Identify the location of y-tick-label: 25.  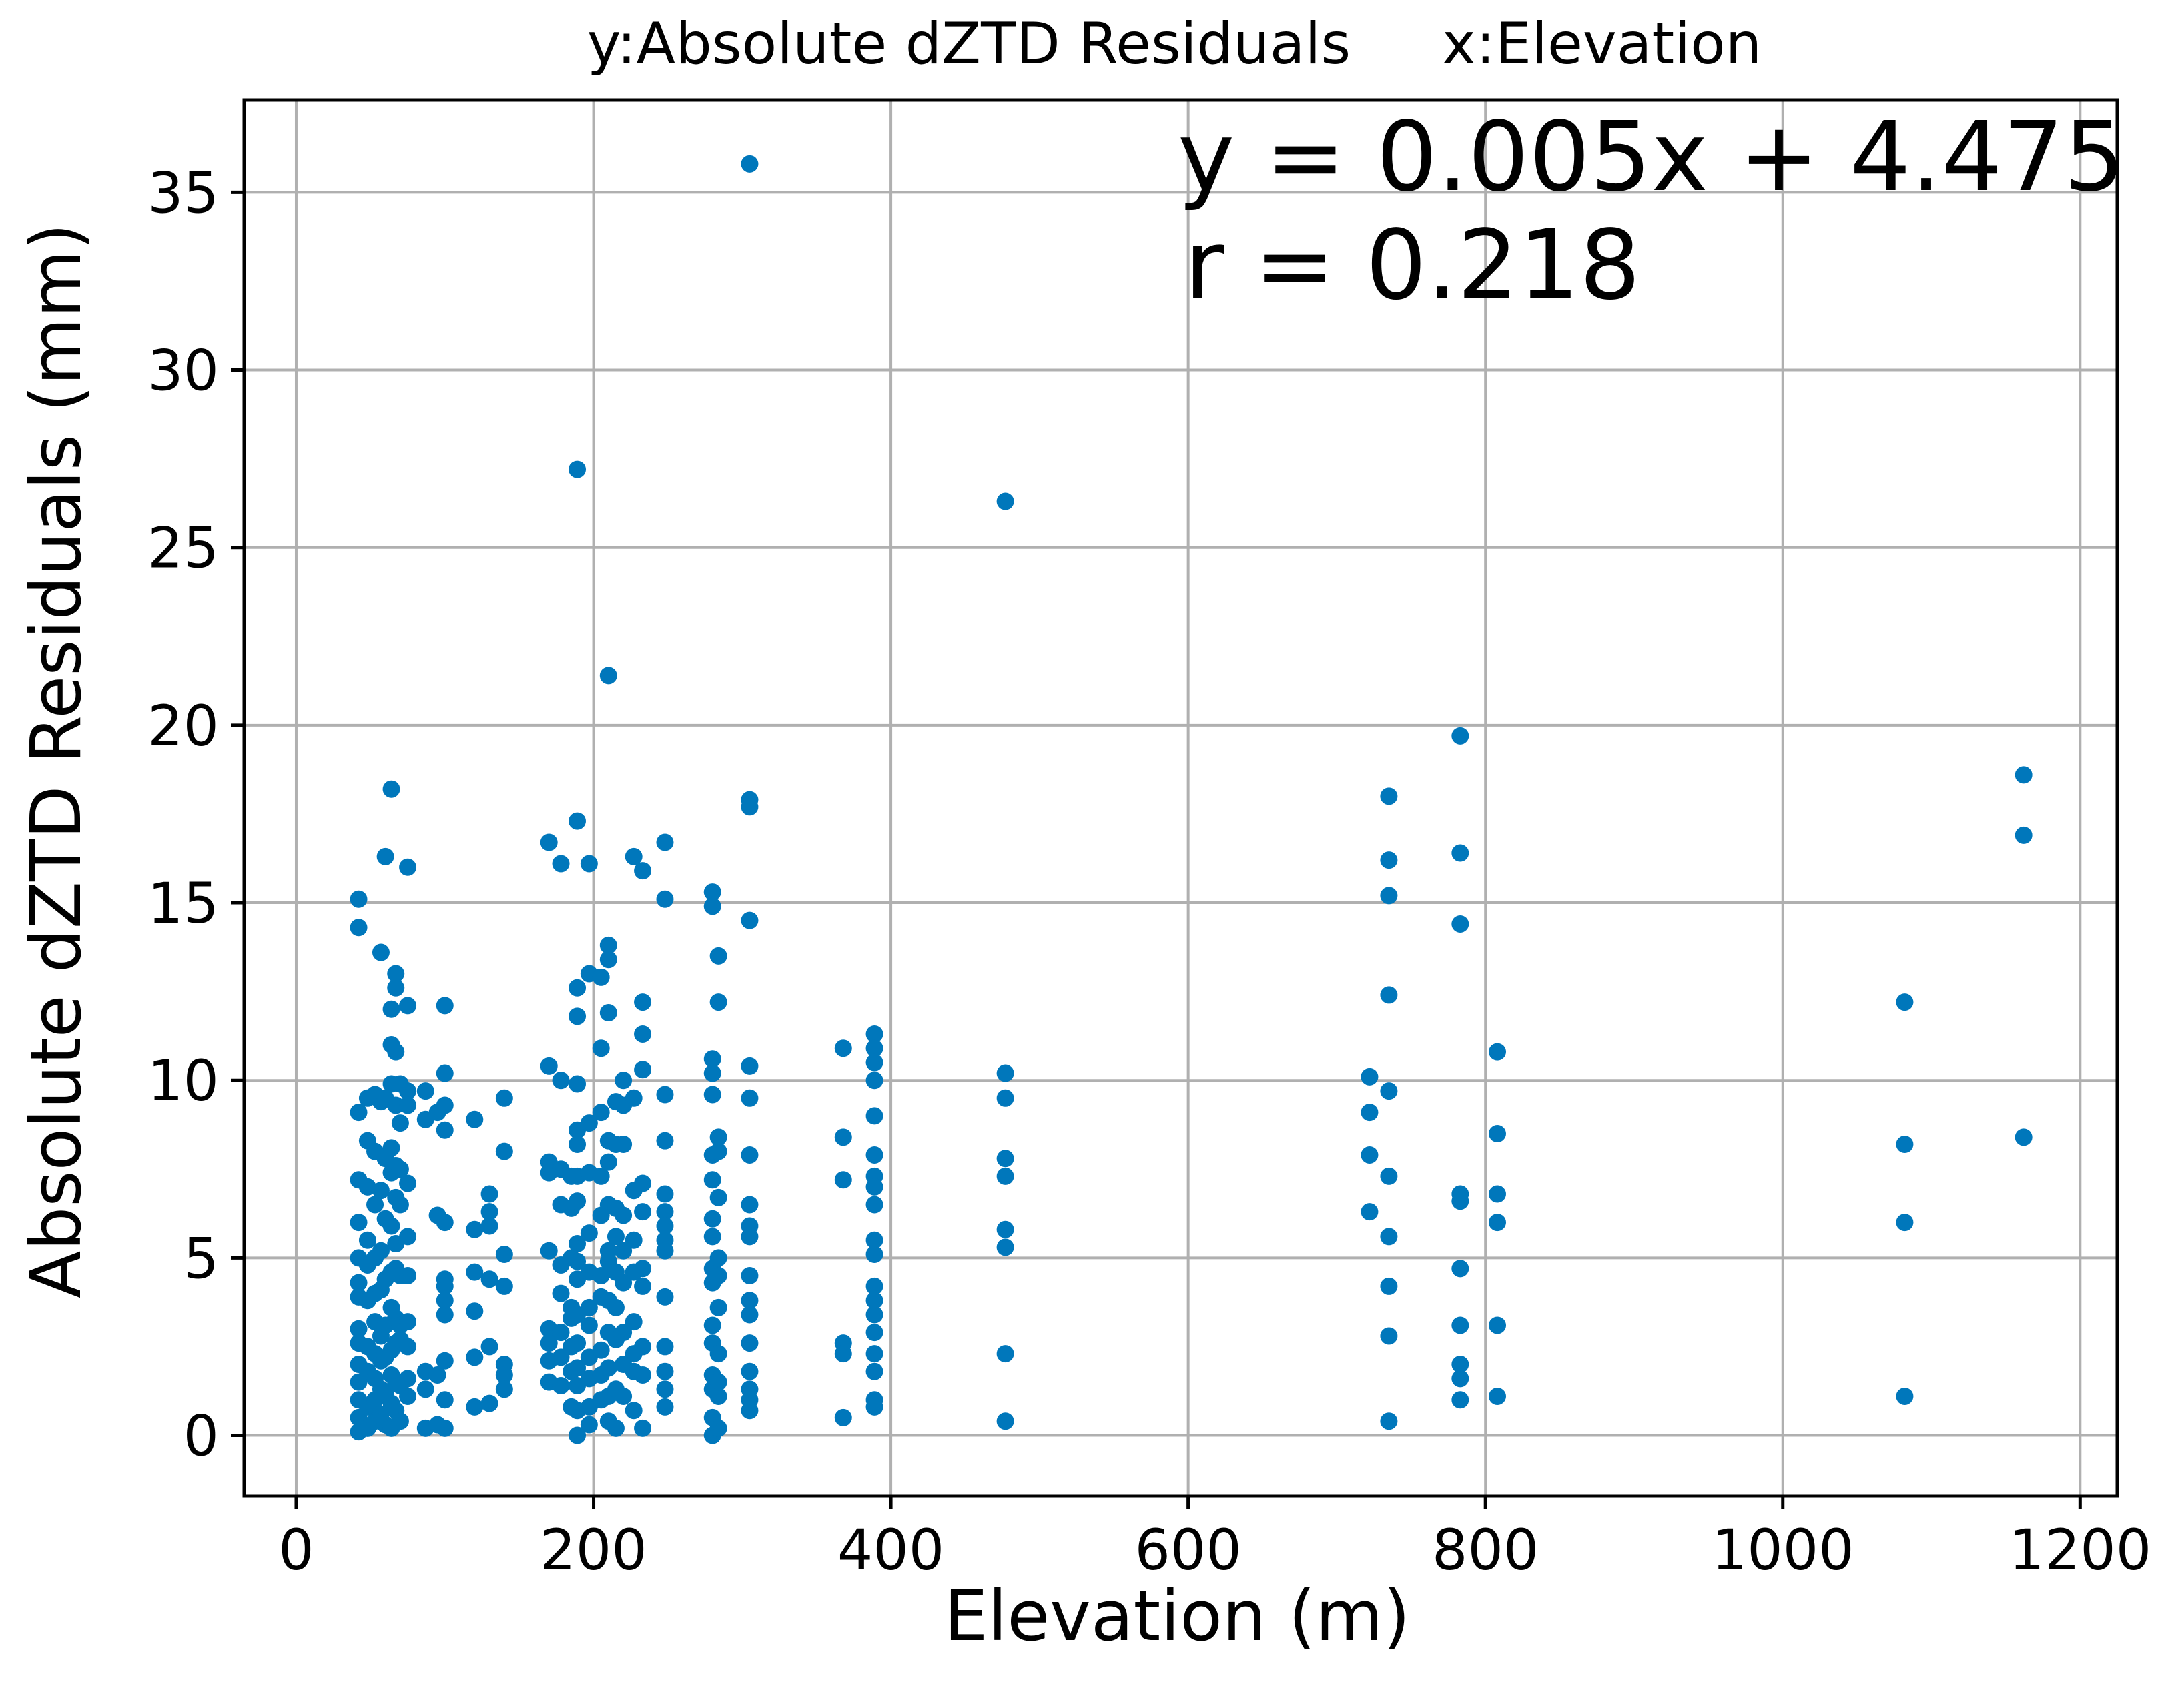
(183, 549).